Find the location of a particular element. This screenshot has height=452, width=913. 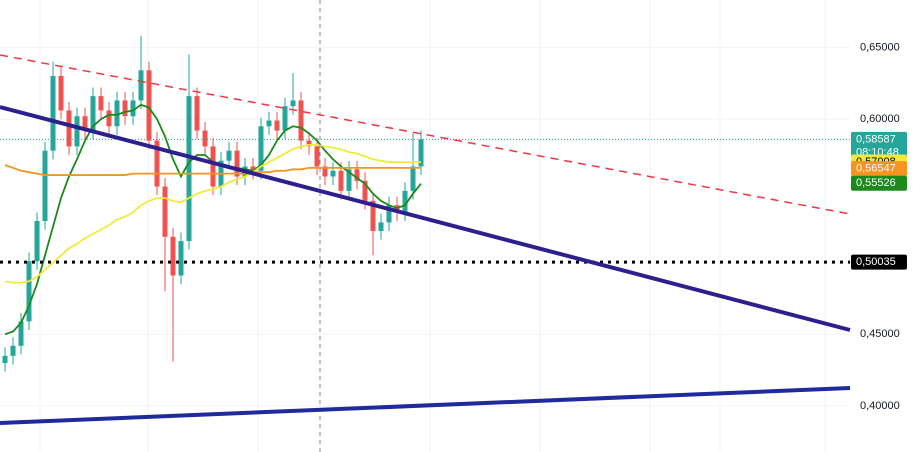

y-tick-label: 0,60000 is located at coordinates (880, 119).